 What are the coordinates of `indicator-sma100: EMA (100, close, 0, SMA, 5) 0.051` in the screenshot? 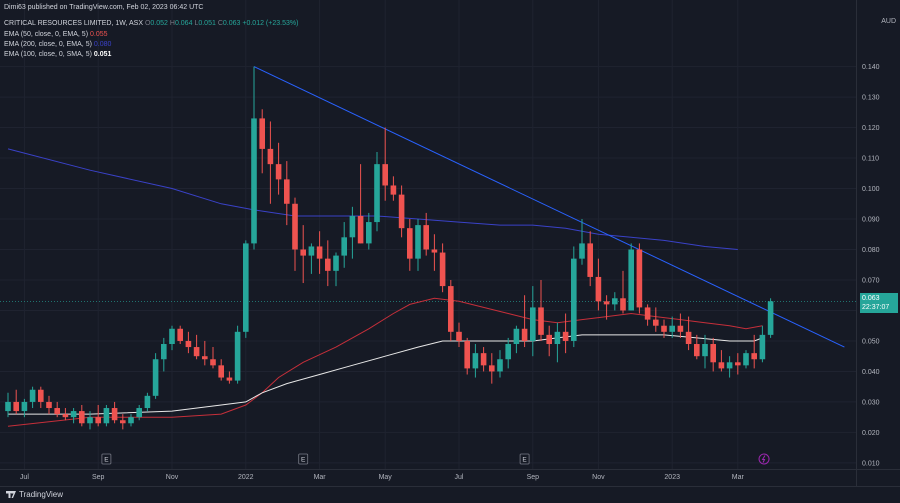 It's located at (57, 54).